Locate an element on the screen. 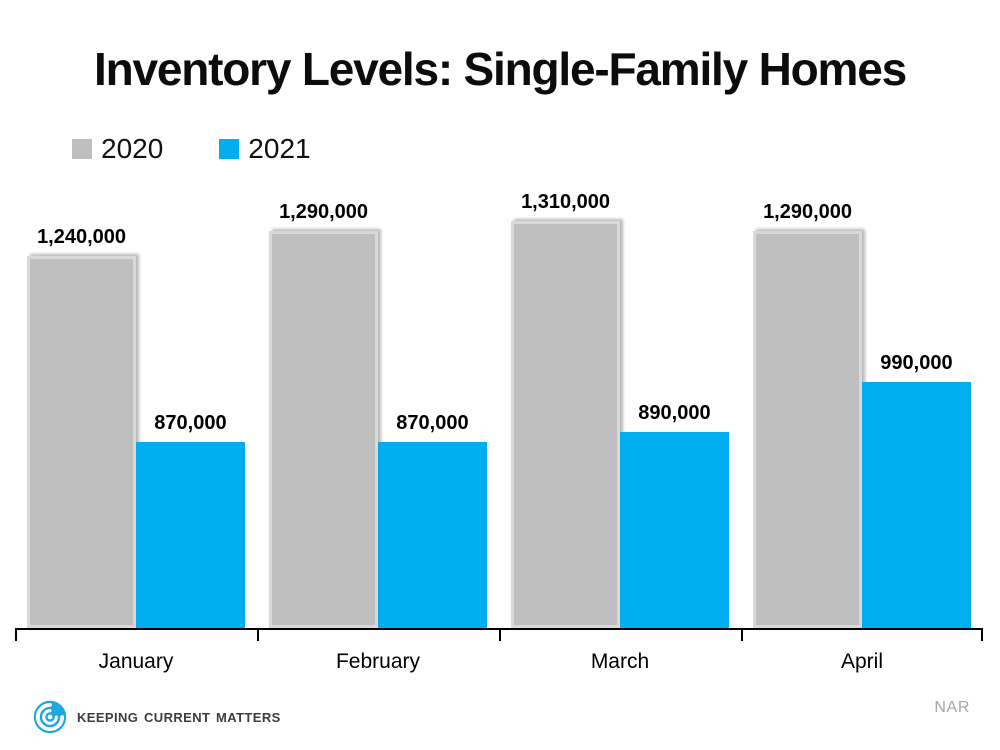 The image size is (1000, 750). legend-label-2021: 2021 is located at coordinates (279, 148).